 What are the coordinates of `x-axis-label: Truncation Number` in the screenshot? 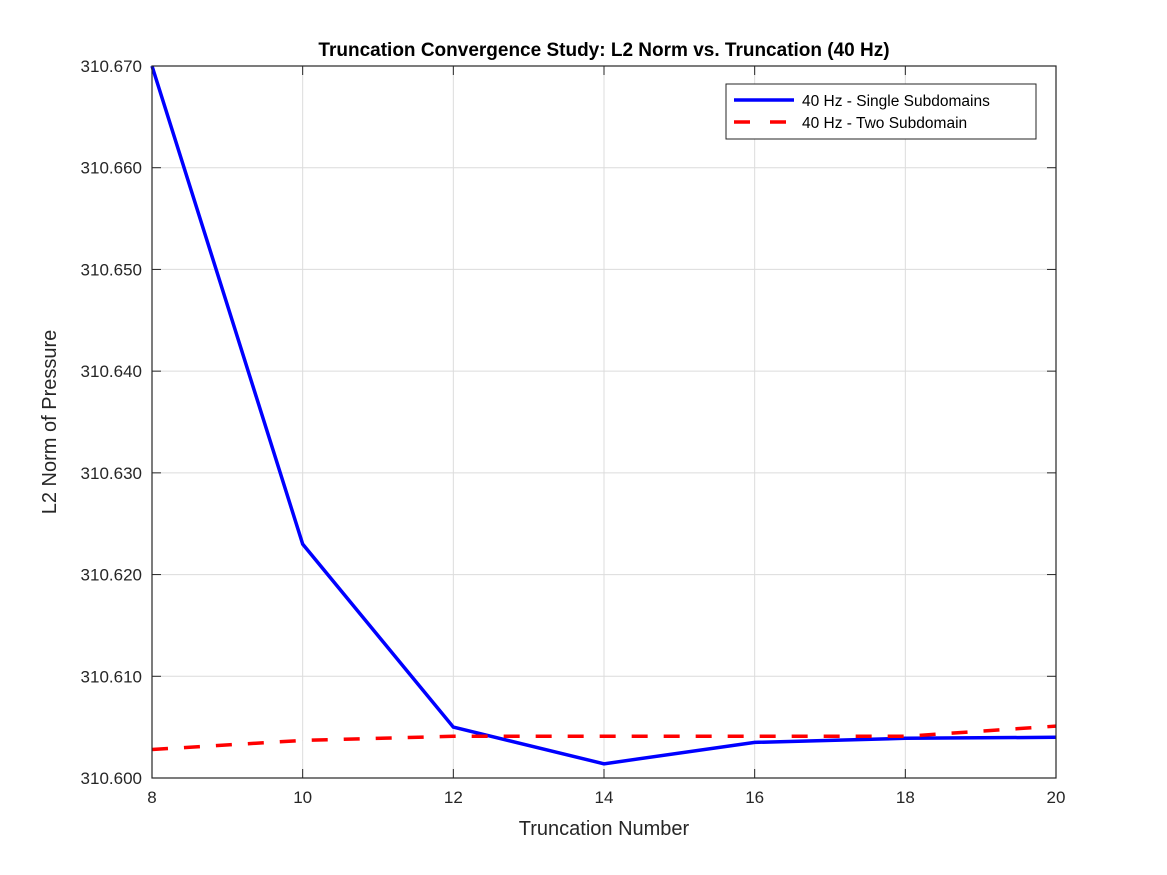 It's located at (604, 829).